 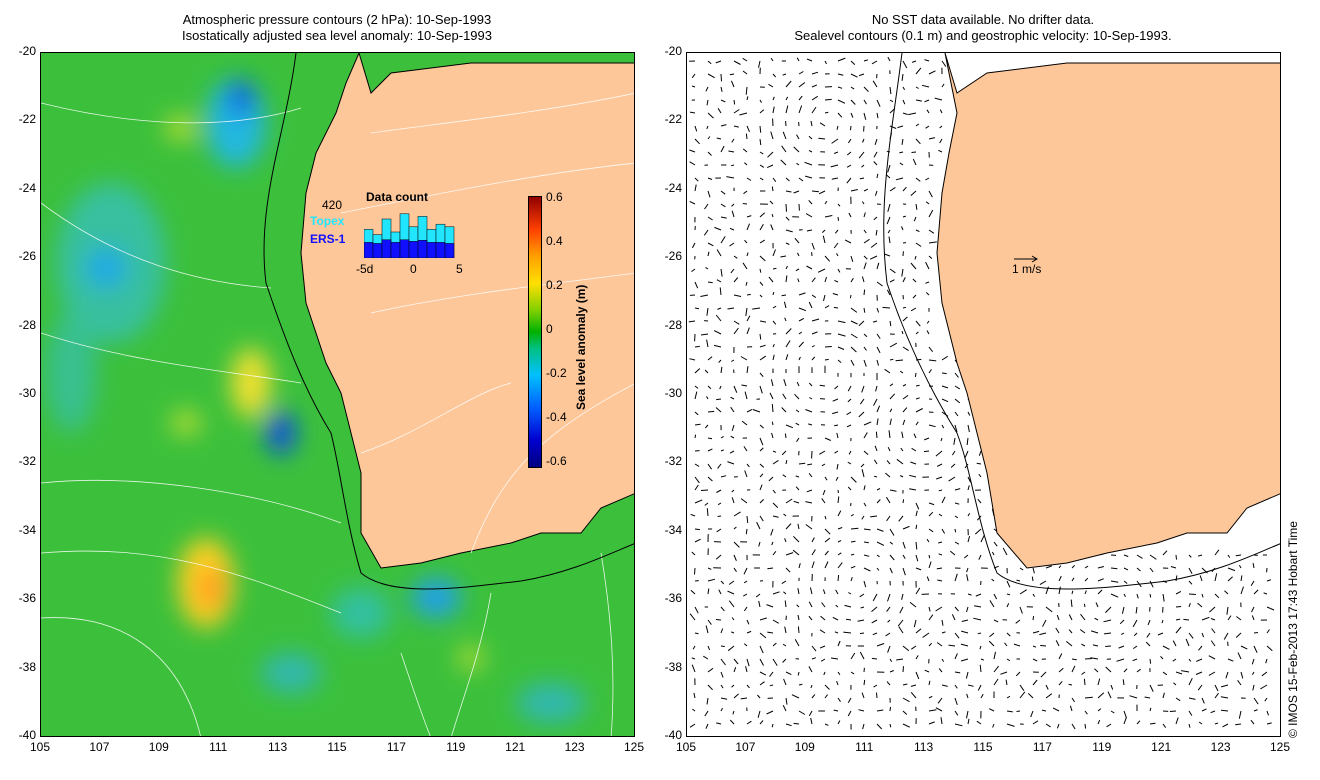 I want to click on right-latitude-tick: -26, so click(x=673, y=256).